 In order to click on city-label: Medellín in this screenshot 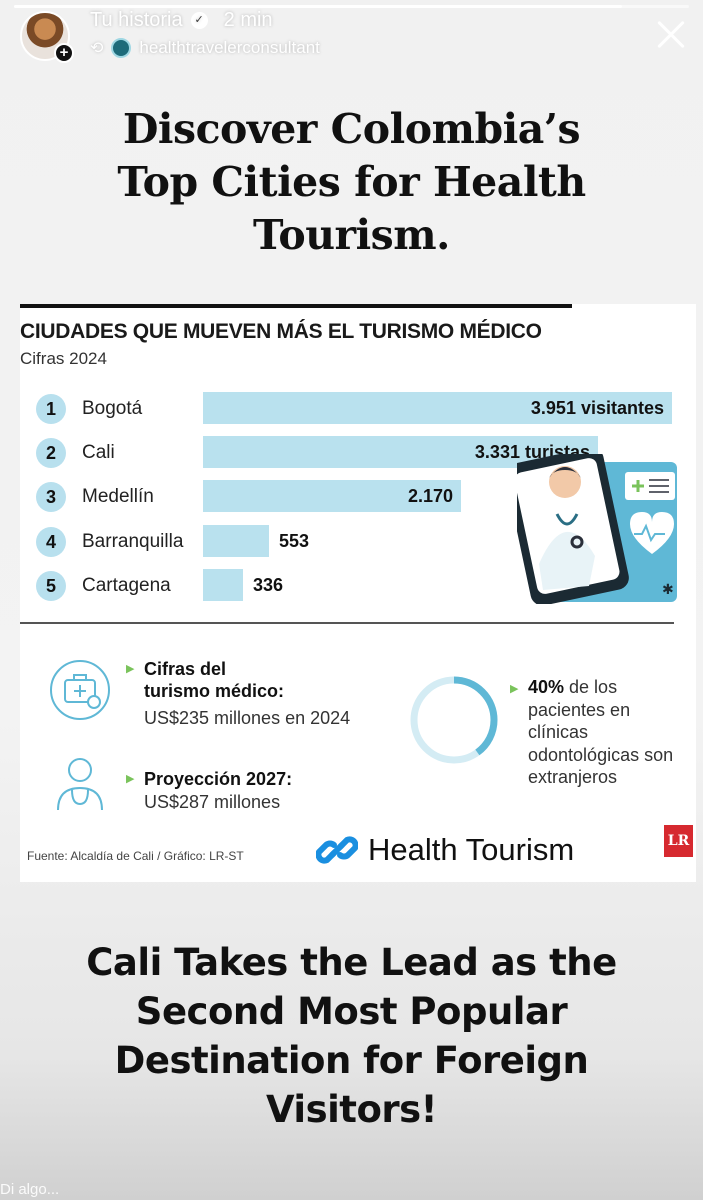, I will do `click(118, 496)`.